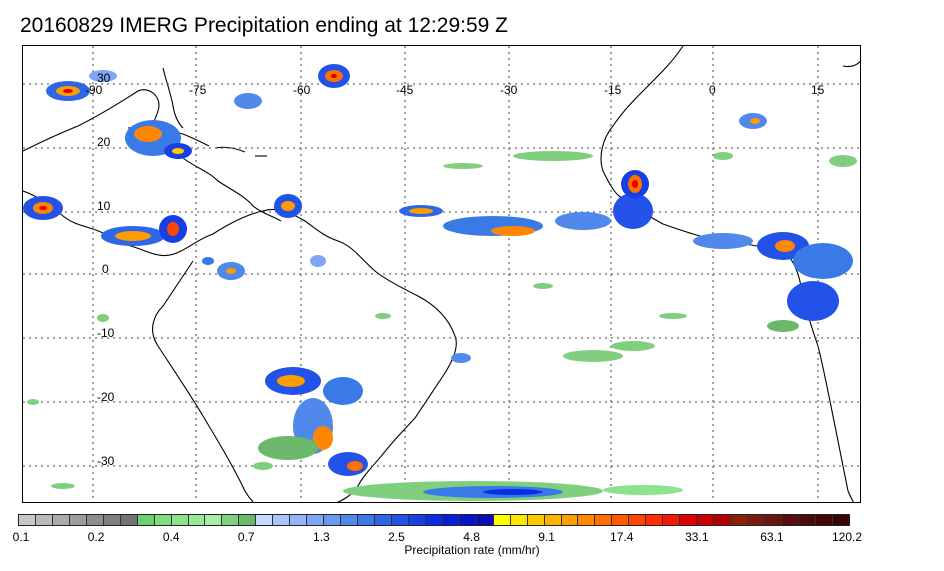 The image size is (944, 571). I want to click on lon-label: 15, so click(818, 90).